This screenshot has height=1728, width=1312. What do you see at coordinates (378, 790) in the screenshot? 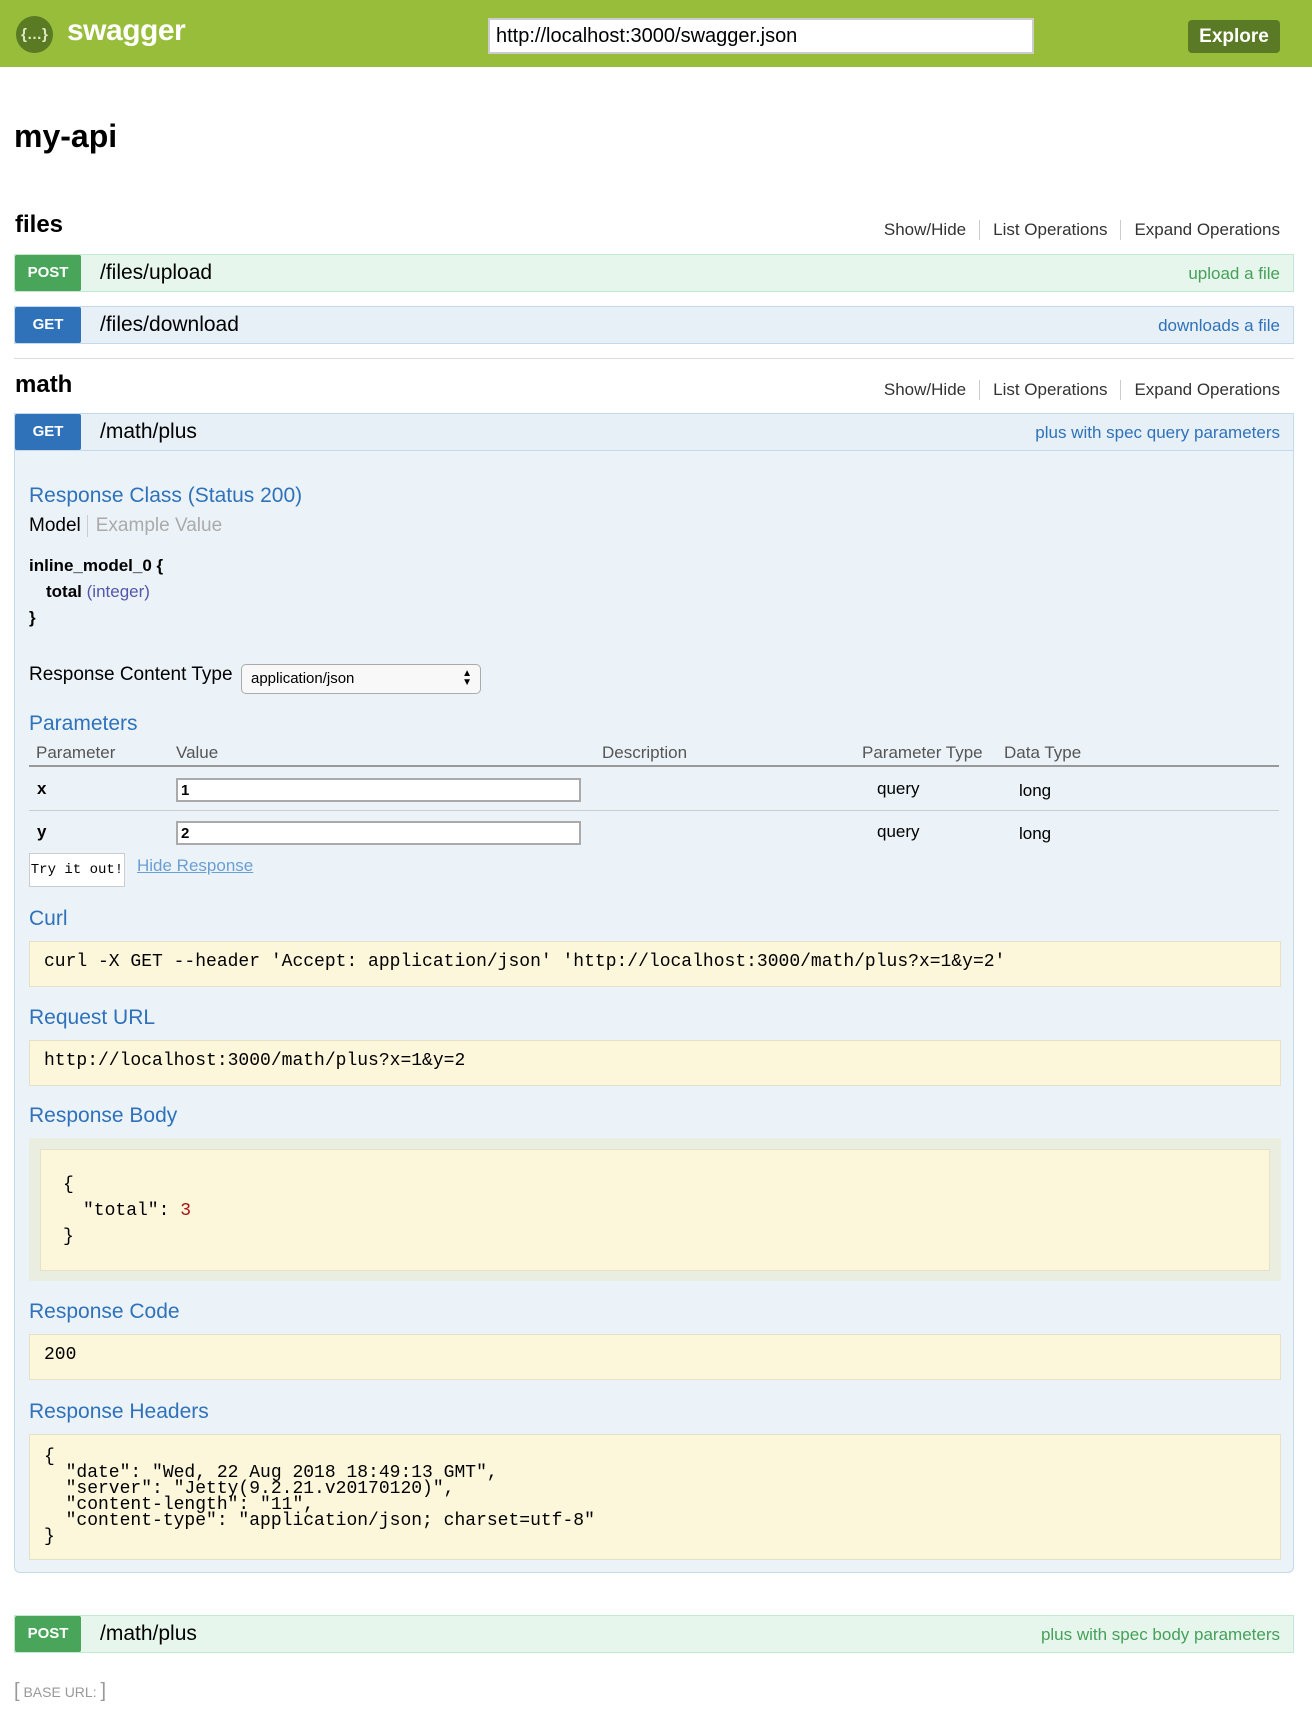
I see `param-x-input` at bounding box center [378, 790].